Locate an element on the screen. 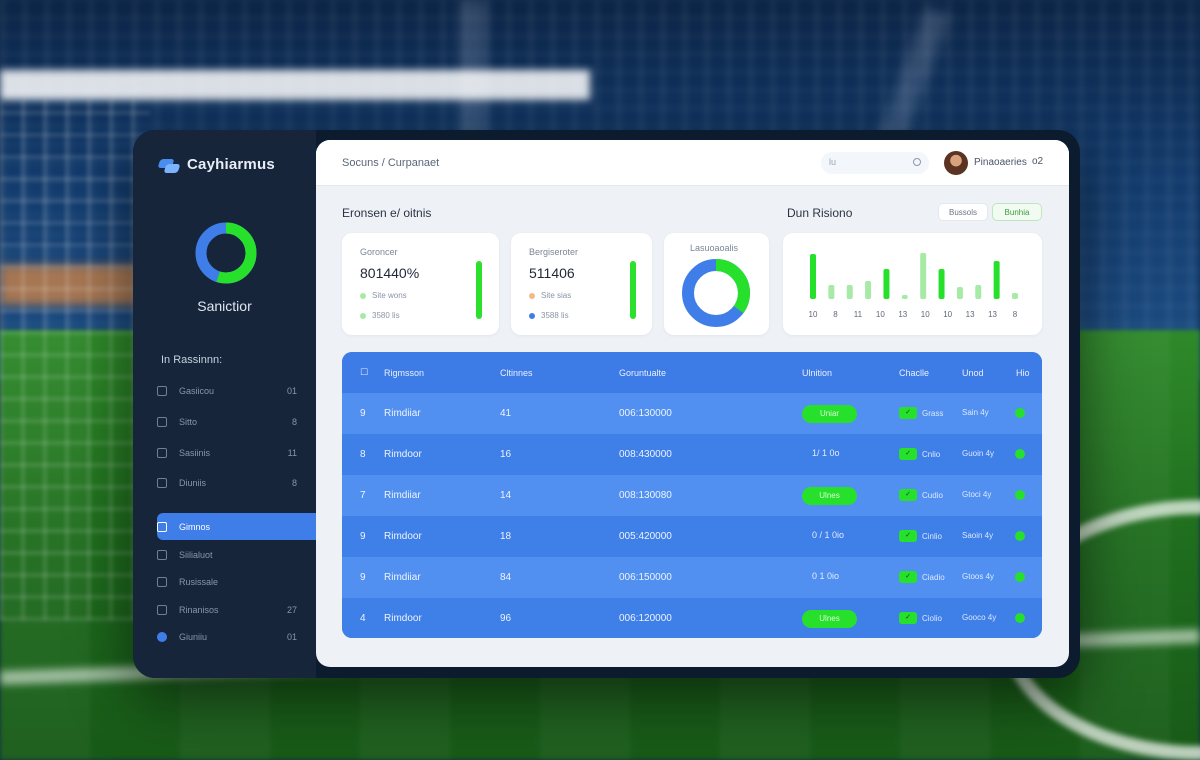 Image resolution: width=1200 pixels, height=760 pixels. sidebar-item-2: Sitto 8 is located at coordinates (236, 421).